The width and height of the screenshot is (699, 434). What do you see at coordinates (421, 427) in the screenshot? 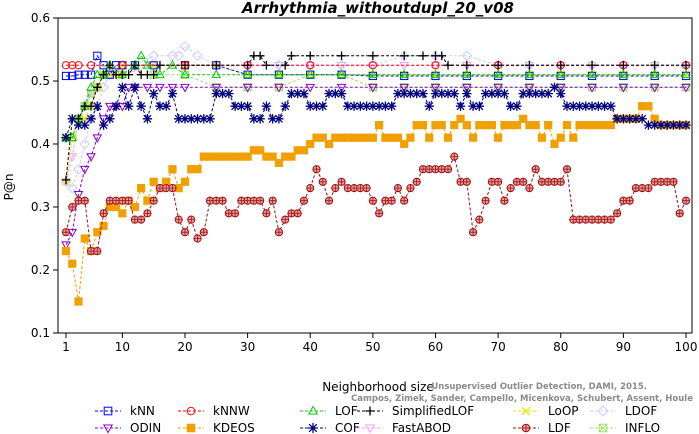
I see `legend-label-fastabod: FastABOD` at bounding box center [421, 427].